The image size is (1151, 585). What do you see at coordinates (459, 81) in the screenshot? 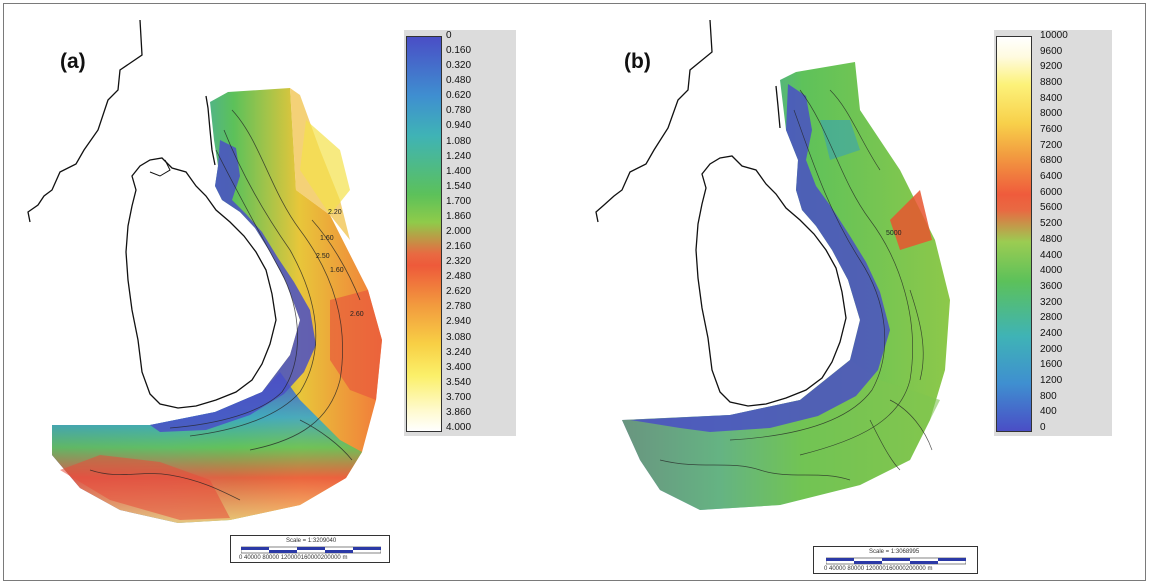
I see `legend-tick-label: 0.480` at bounding box center [459, 81].